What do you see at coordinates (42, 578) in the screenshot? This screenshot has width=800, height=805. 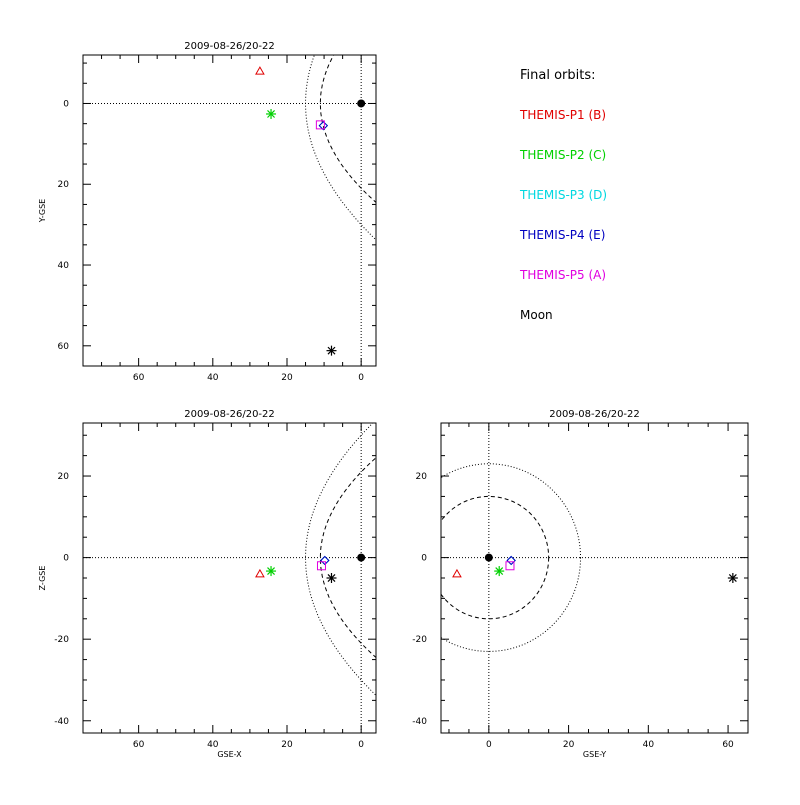 I see `y-axis-label: Z-GSE` at bounding box center [42, 578].